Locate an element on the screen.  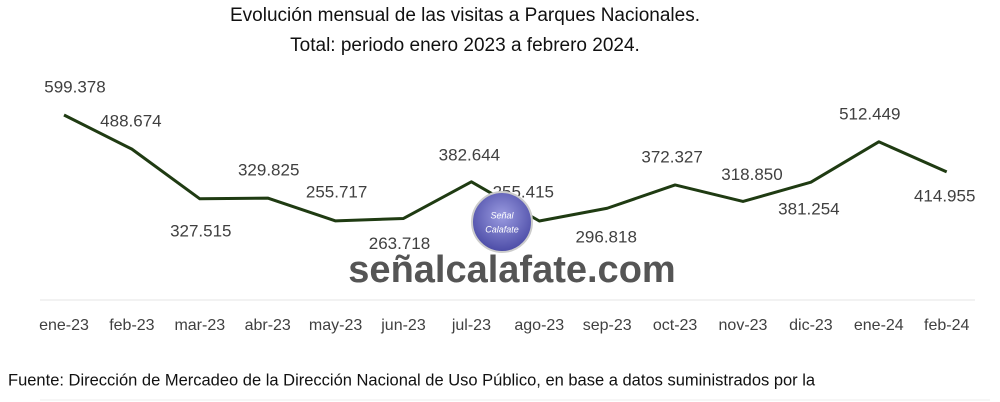
x-tick-label: dic-23 is located at coordinates (811, 325).